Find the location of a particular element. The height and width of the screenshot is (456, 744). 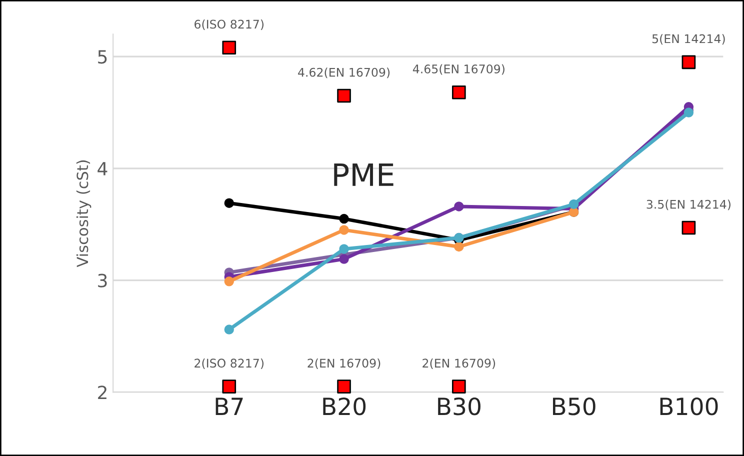

x-tick-label: B30 is located at coordinates (459, 406).